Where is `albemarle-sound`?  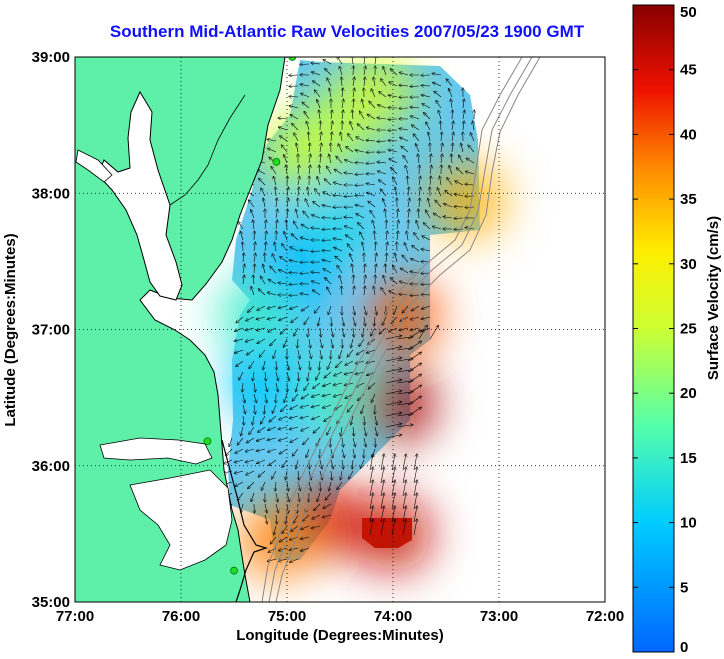 albemarle-sound is located at coordinates (156, 451).